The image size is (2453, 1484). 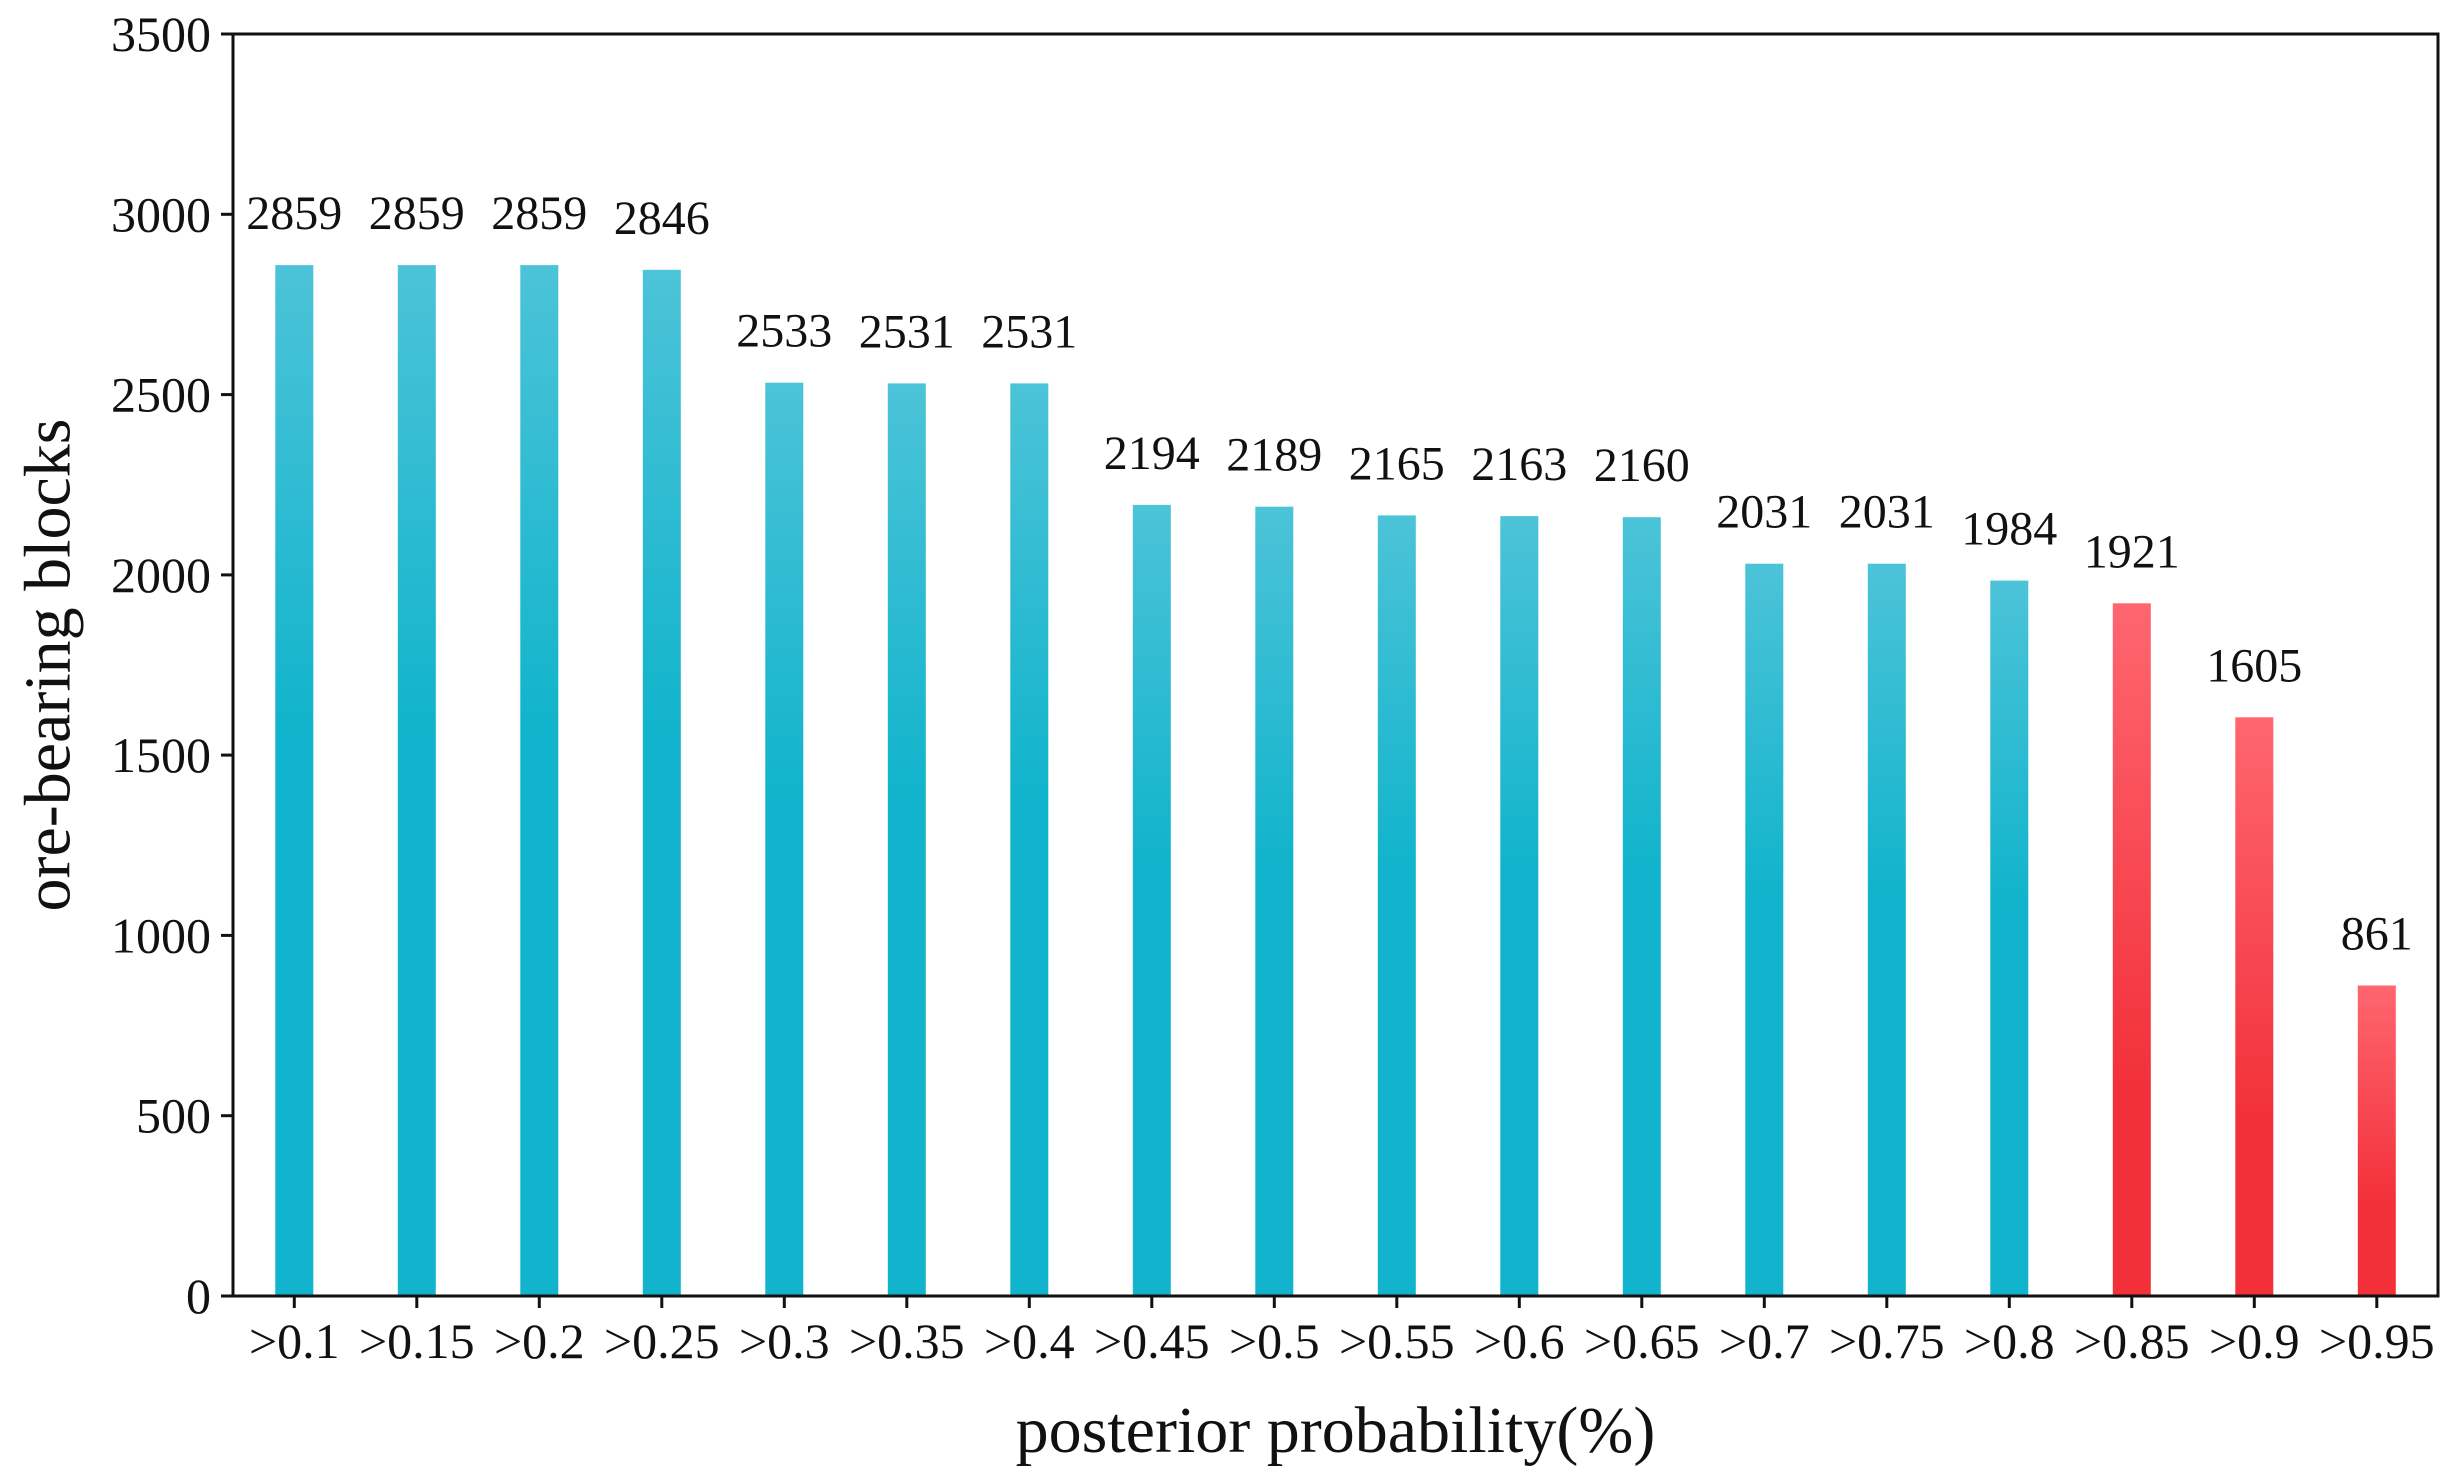 What do you see at coordinates (198, 1296) in the screenshot?
I see `y-tick-label-0: 0` at bounding box center [198, 1296].